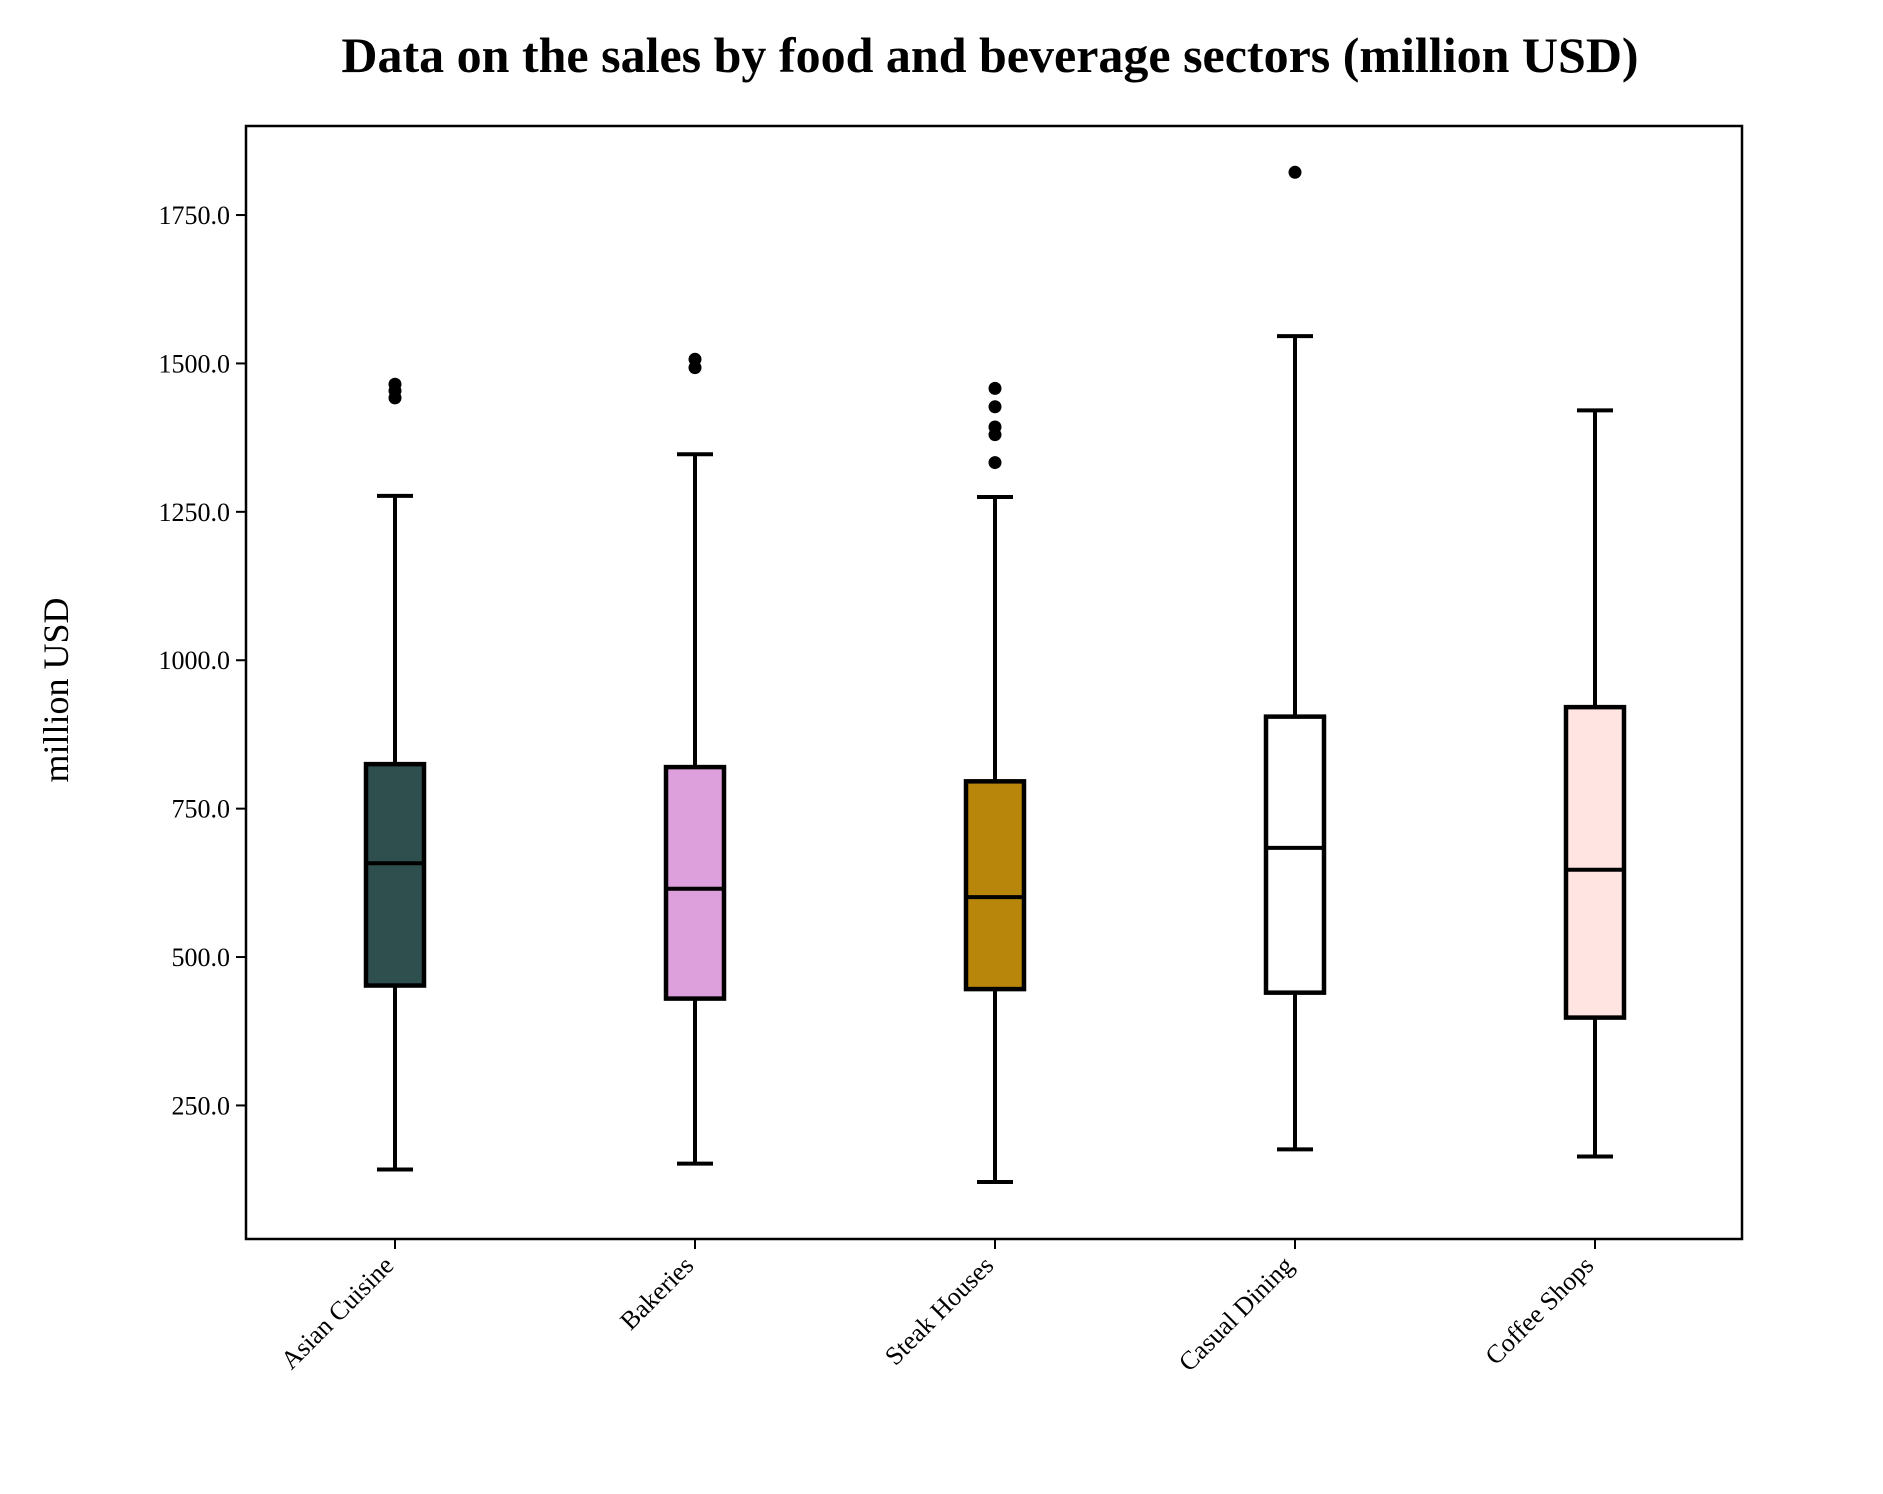  I want to click on y-tick-label: 1000.0, so click(195, 660).